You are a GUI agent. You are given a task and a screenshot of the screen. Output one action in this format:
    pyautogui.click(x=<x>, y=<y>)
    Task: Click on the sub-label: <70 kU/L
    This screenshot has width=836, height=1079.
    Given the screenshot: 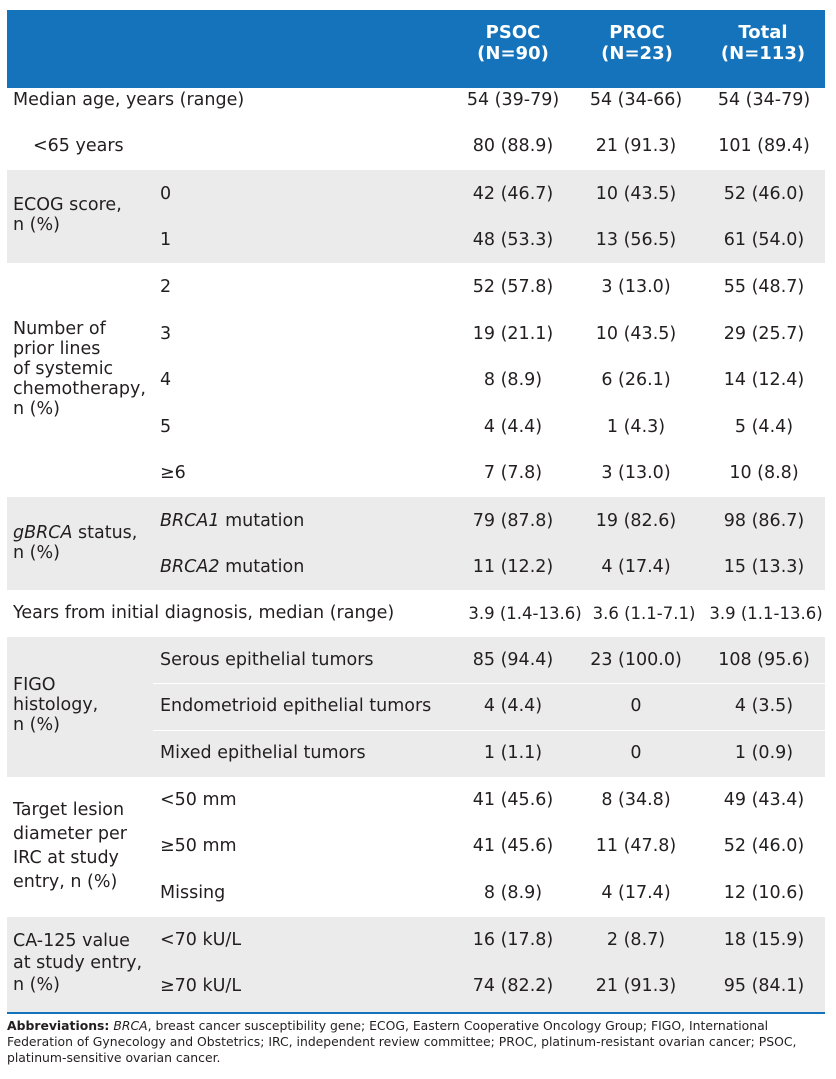 What is the action you would take?
    pyautogui.click(x=201, y=940)
    